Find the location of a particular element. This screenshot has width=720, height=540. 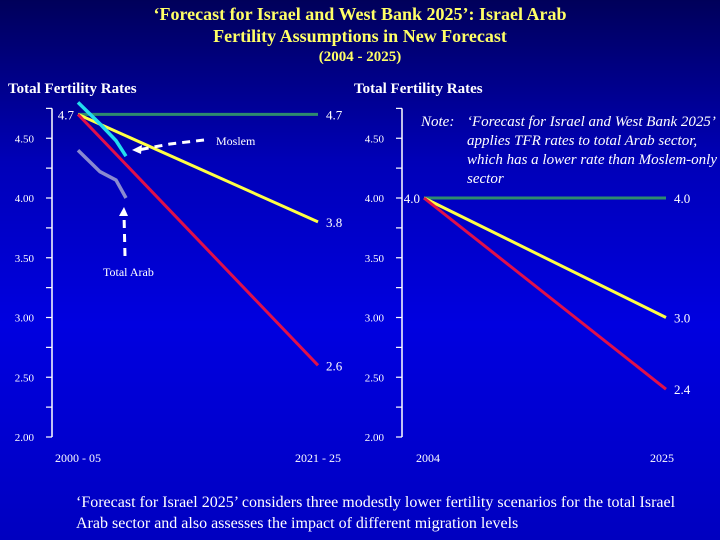

total-arab-label: Total Arab is located at coordinates (128, 272).